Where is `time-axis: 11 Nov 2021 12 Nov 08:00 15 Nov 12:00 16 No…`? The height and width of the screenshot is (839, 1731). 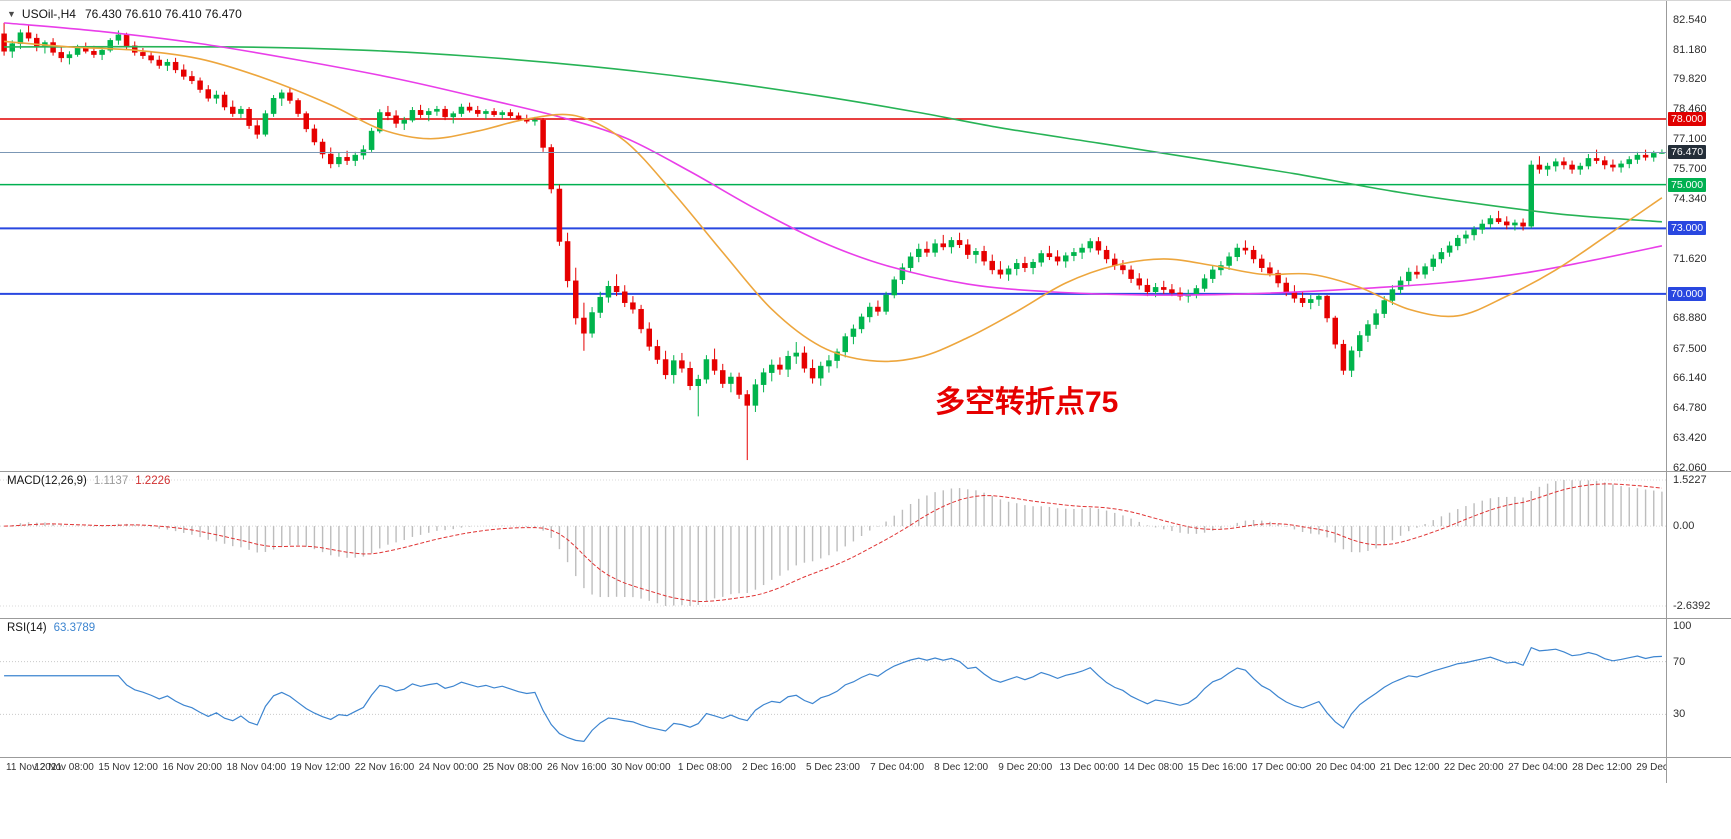 time-axis: 11 Nov 2021 12 Nov 08:00 15 Nov 12:00 16 No… is located at coordinates (865, 770).